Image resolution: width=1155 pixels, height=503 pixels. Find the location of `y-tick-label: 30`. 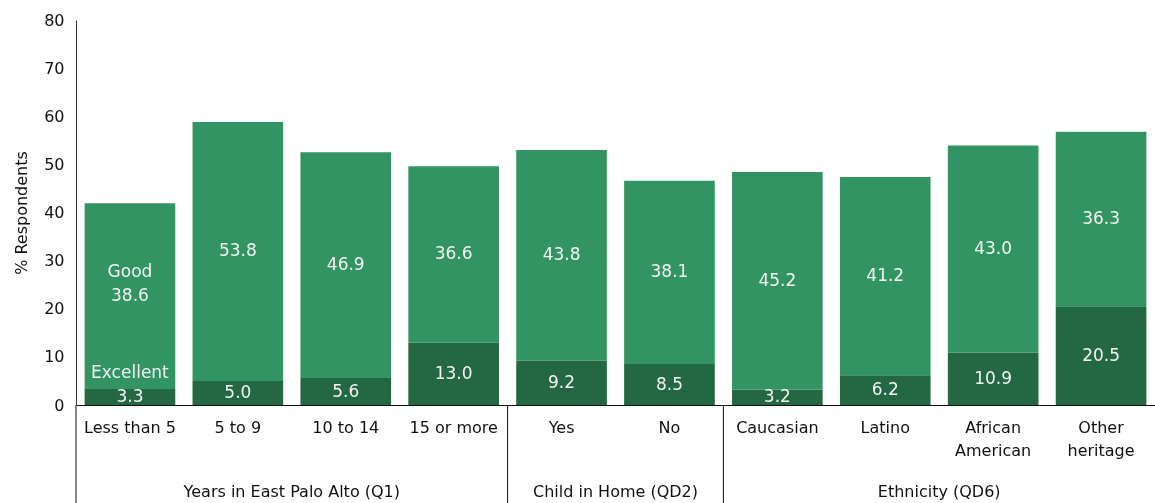

y-tick-label: 30 is located at coordinates (54, 261).